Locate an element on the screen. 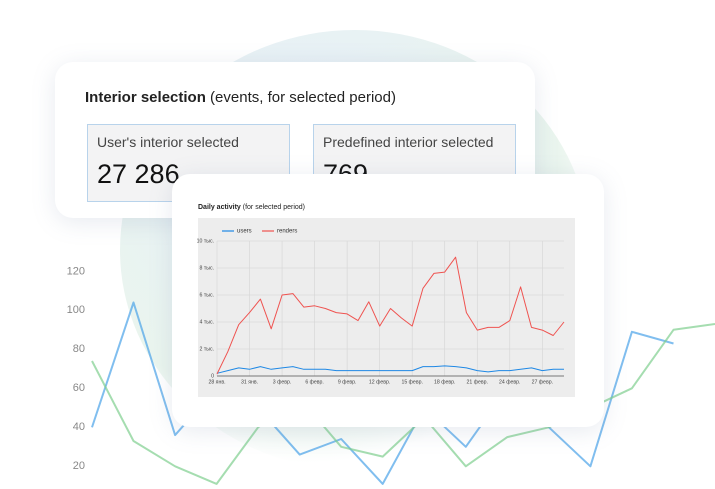 The width and height of the screenshot is (715, 489). x-tick-label: 24 февр. is located at coordinates (509, 382).